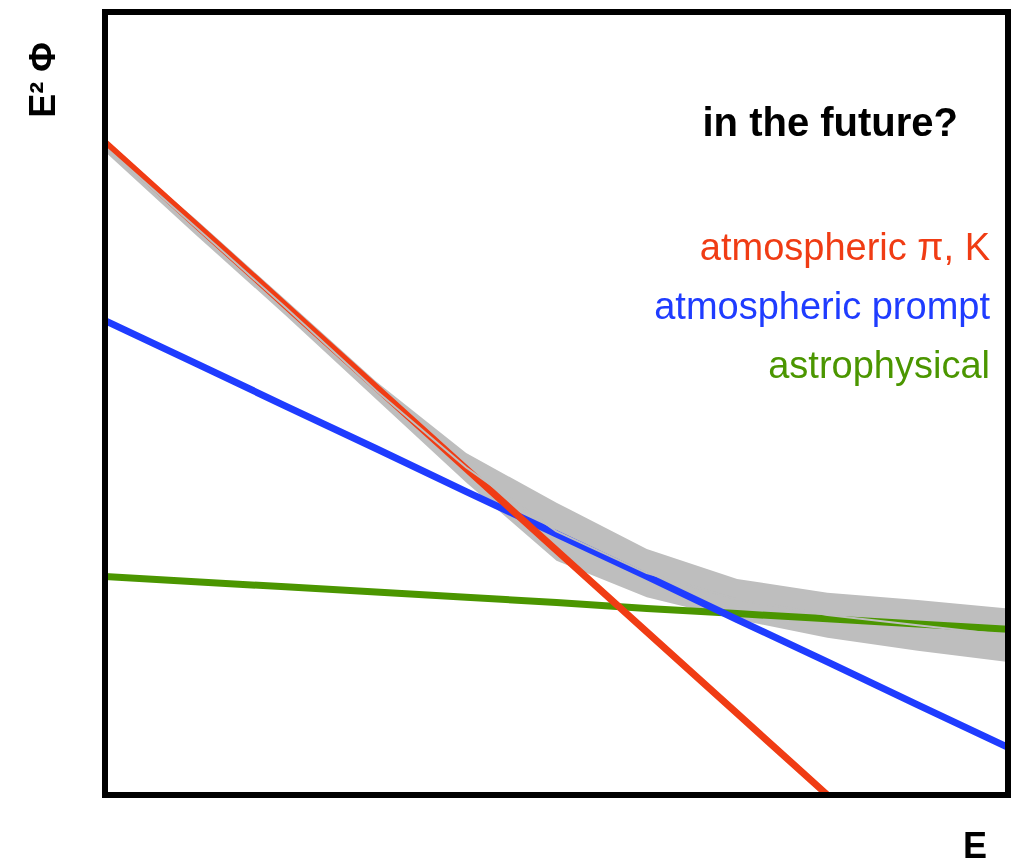 This screenshot has width=1023, height=867. Describe the element at coordinates (42, 80) in the screenshot. I see `y-axis-title: E² Φ` at that location.